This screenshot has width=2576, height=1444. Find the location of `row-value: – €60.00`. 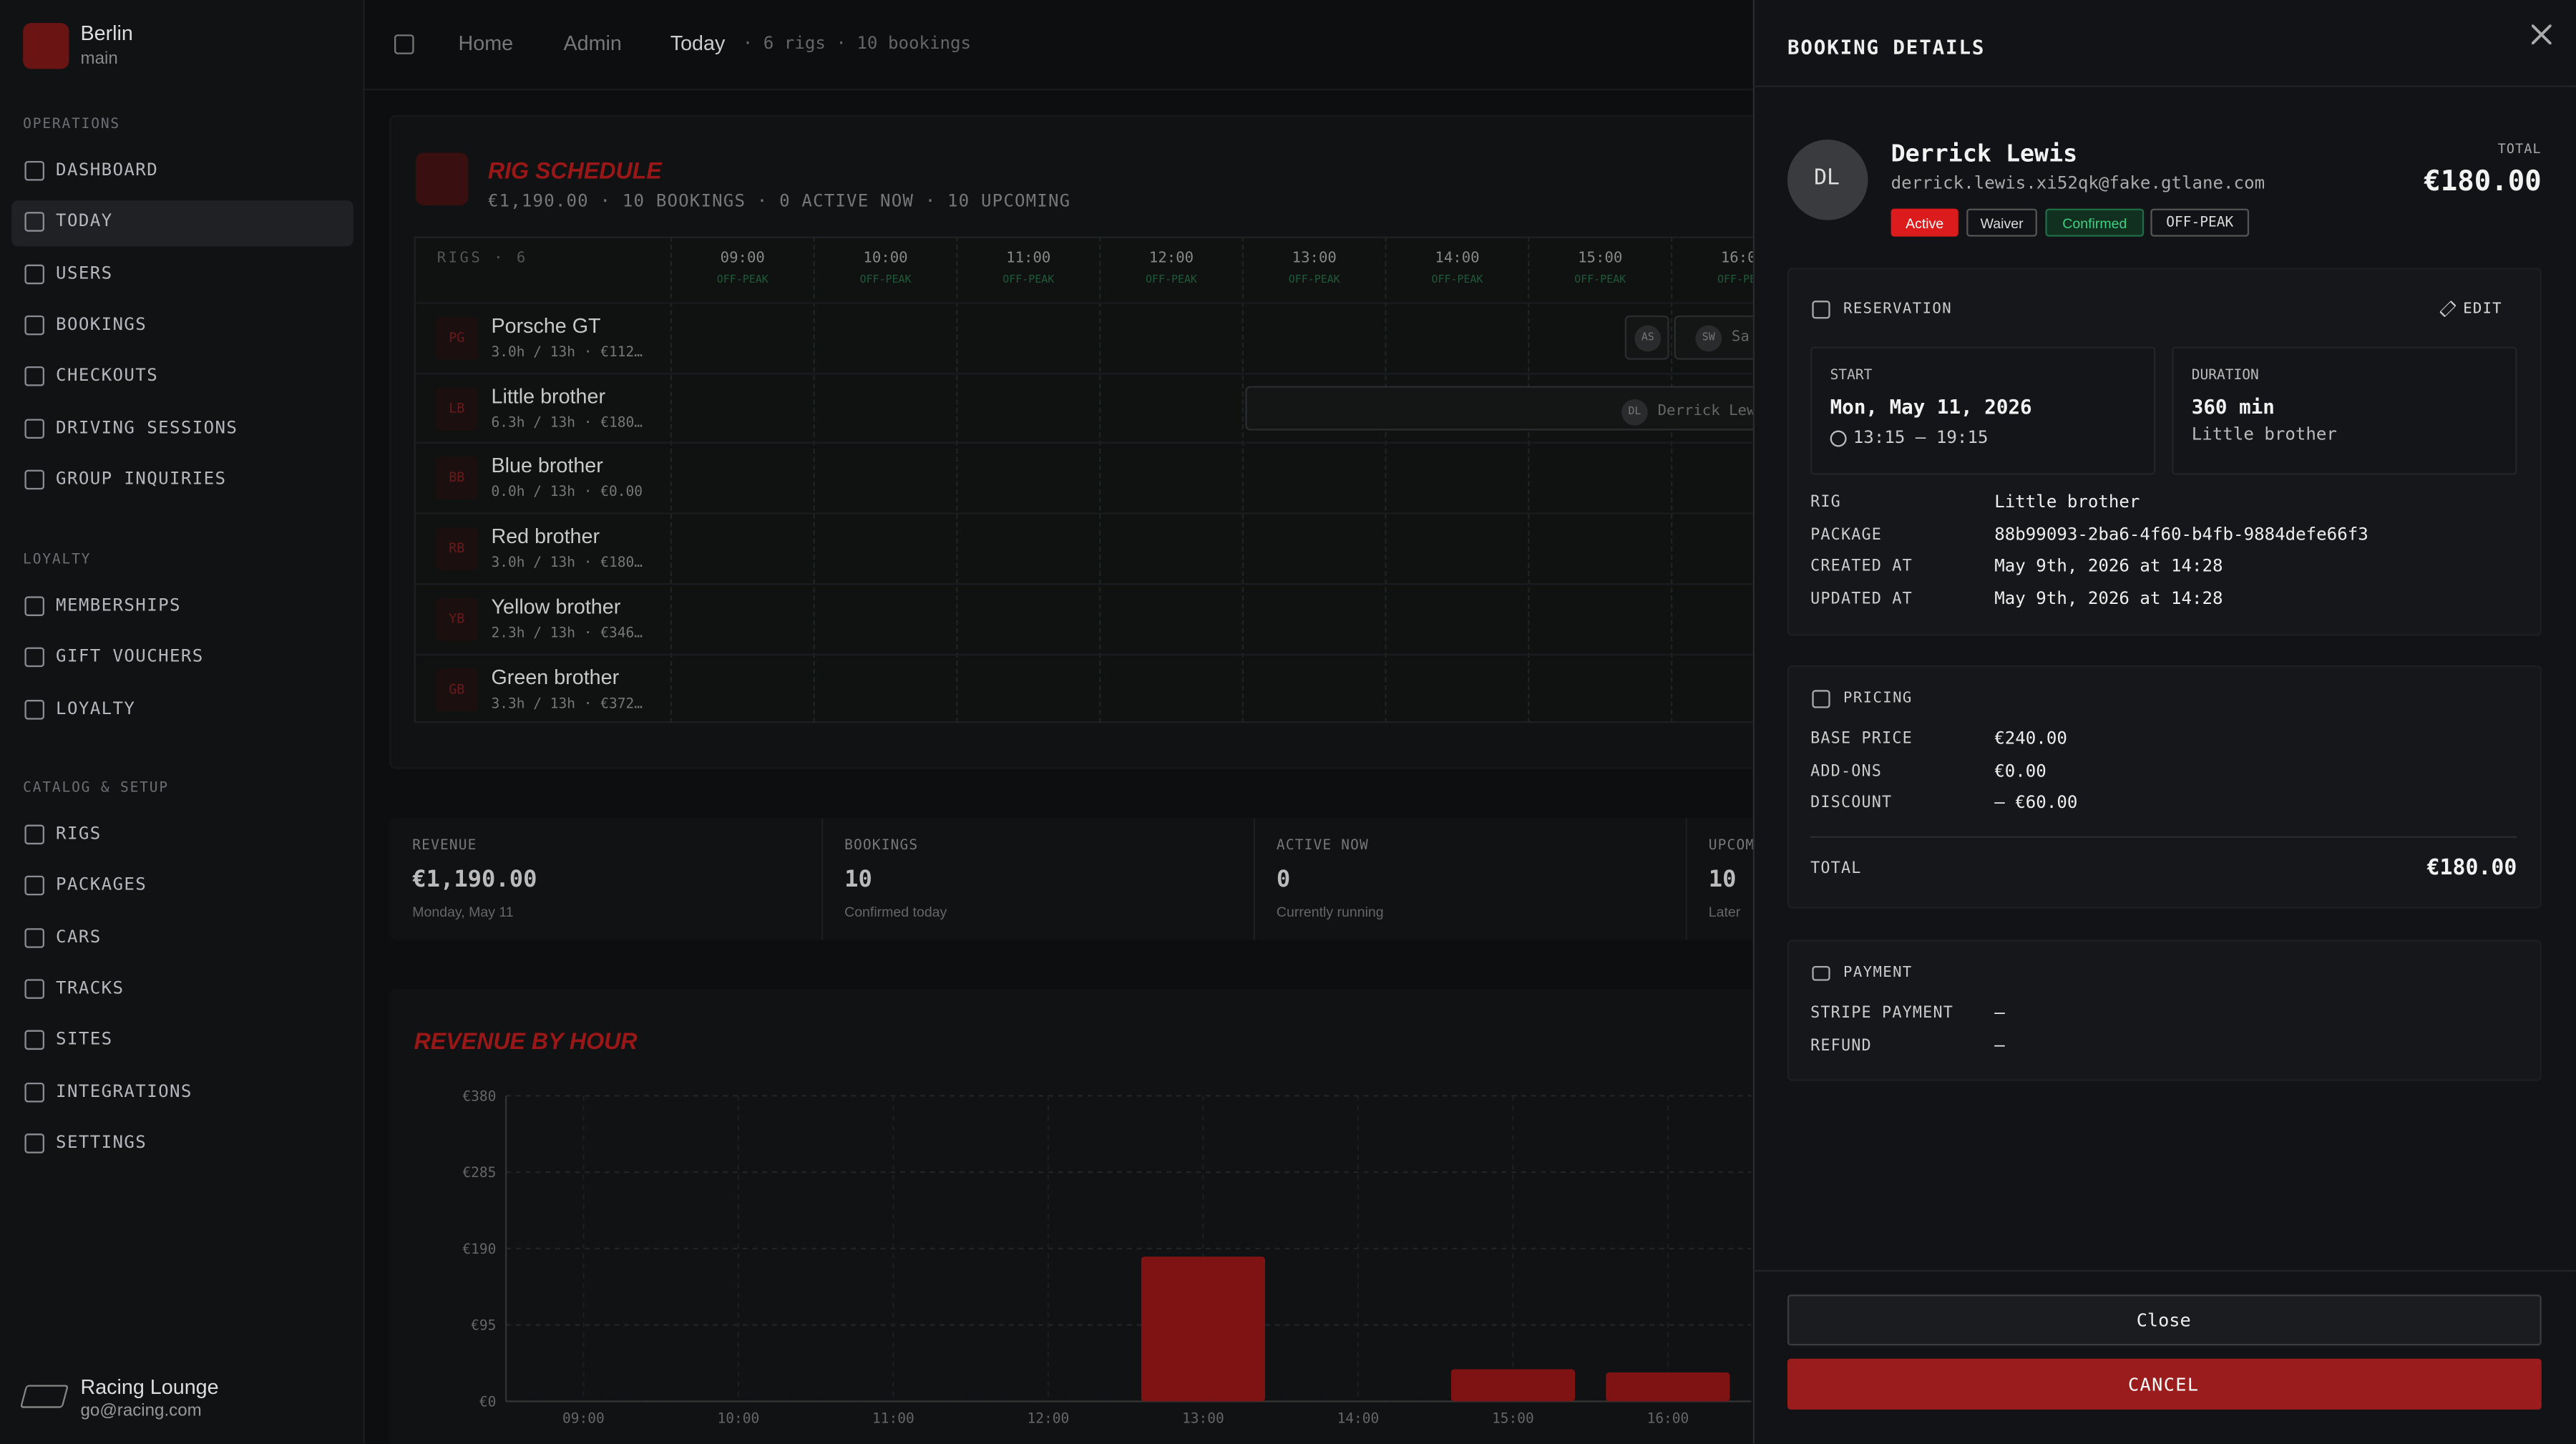

row-value: – €60.00 is located at coordinates (2036, 804).